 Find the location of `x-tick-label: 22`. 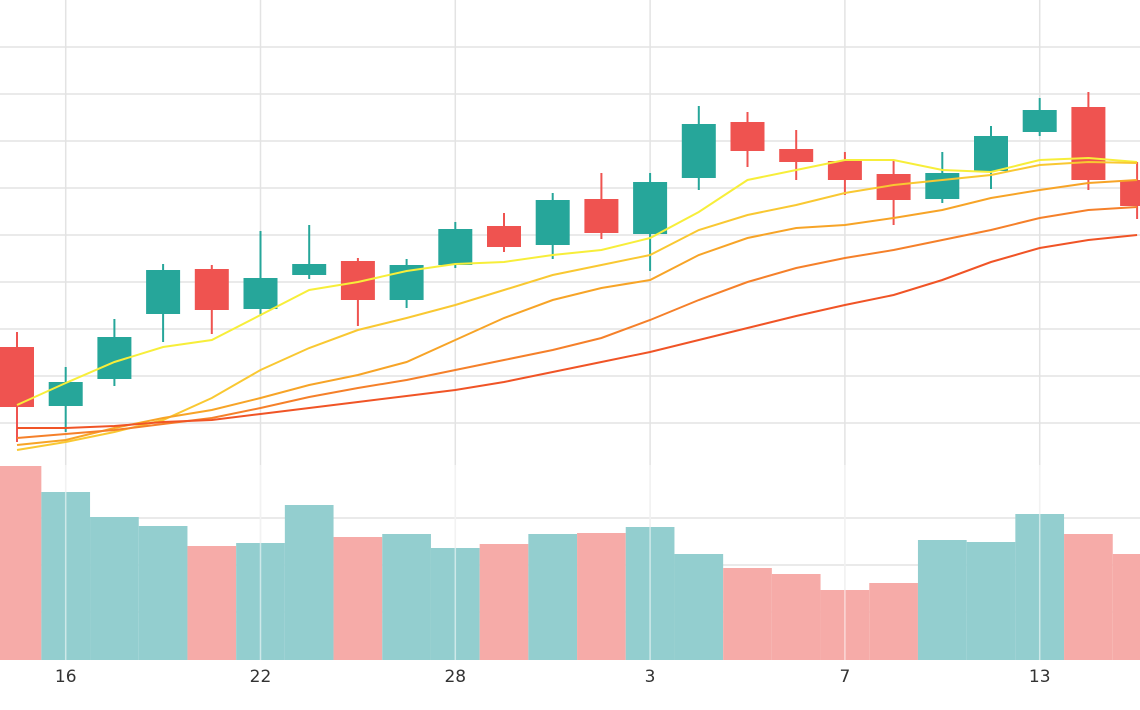

x-tick-label: 22 is located at coordinates (261, 677).